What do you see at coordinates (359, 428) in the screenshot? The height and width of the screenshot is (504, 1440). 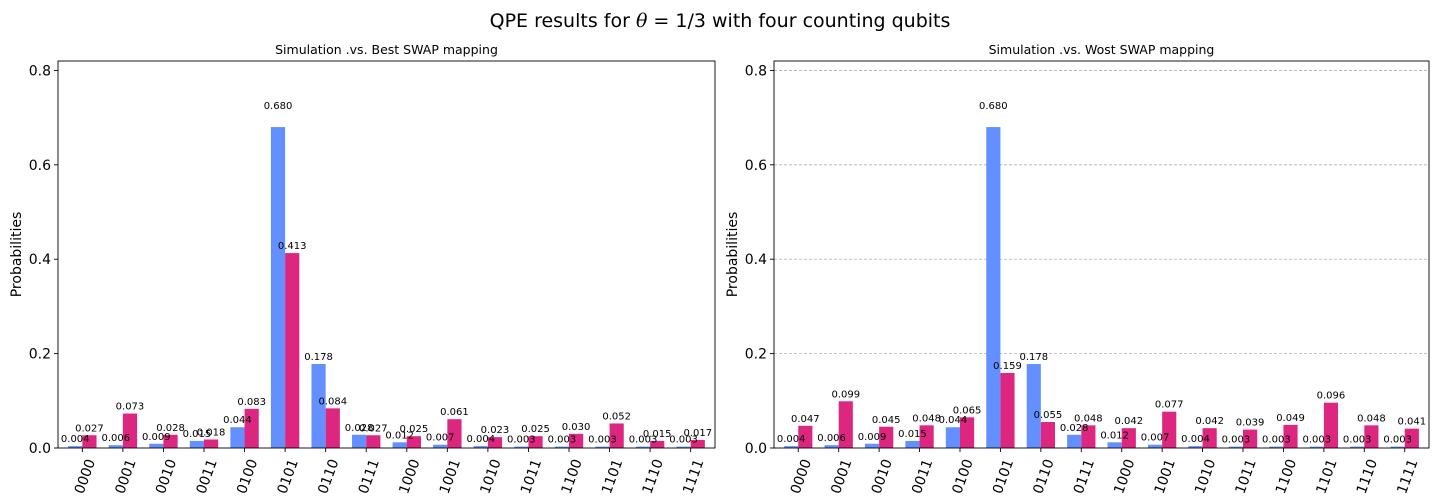 I see `best-swap-data-label-s0: 0.028` at bounding box center [359, 428].